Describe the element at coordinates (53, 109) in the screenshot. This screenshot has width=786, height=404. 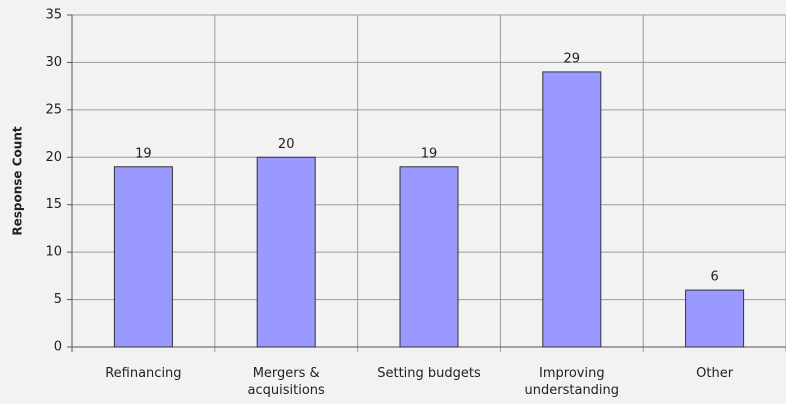
I see `y-tick-label: 25` at that location.